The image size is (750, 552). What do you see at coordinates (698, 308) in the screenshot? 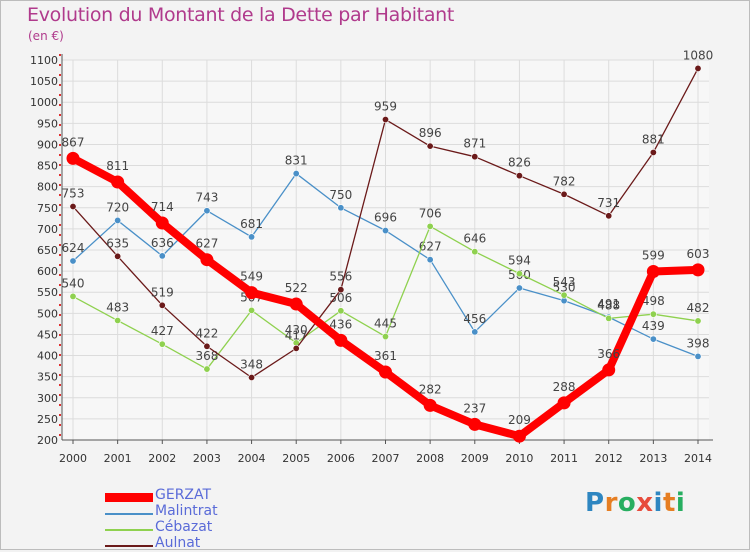
I see `data-label: 482` at bounding box center [698, 308].